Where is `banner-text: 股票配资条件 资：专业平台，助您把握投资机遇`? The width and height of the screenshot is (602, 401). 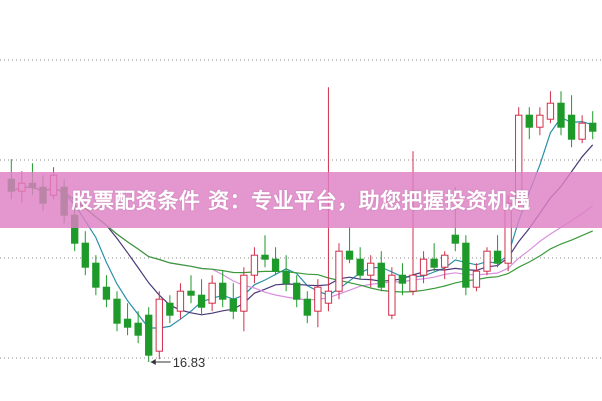
banner-text: 股票配资条件 资：专业平台，助您把握投资机遇 is located at coordinates (301, 201).